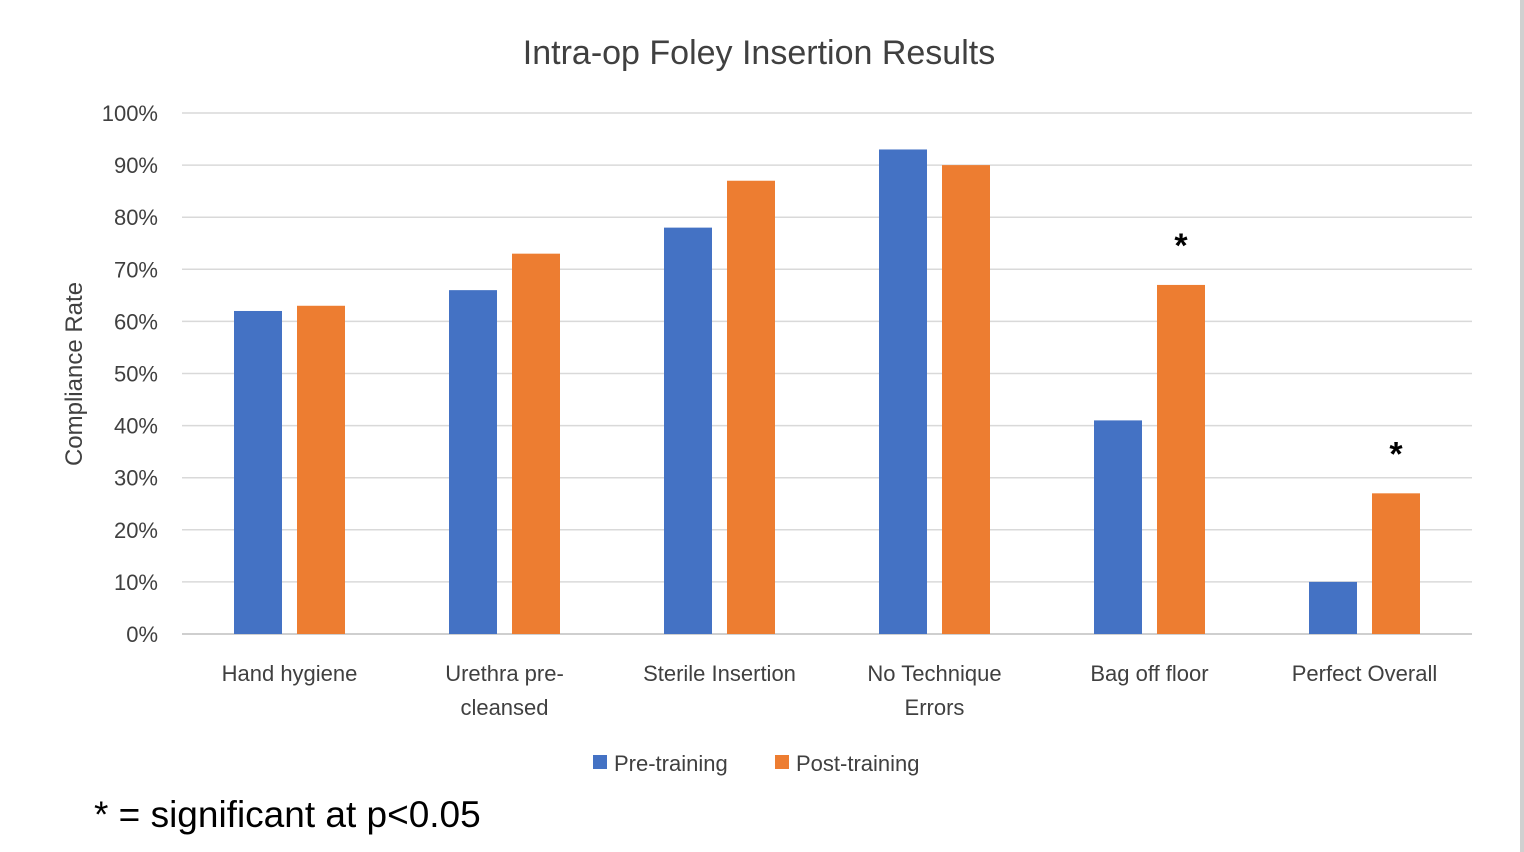 The width and height of the screenshot is (1524, 852). I want to click on y-axis-label: Compliance Rate, so click(74, 374).